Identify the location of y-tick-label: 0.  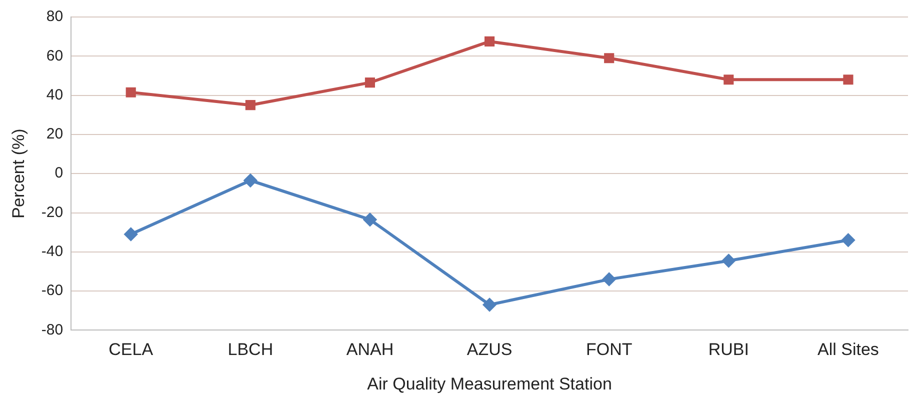
(59, 173).